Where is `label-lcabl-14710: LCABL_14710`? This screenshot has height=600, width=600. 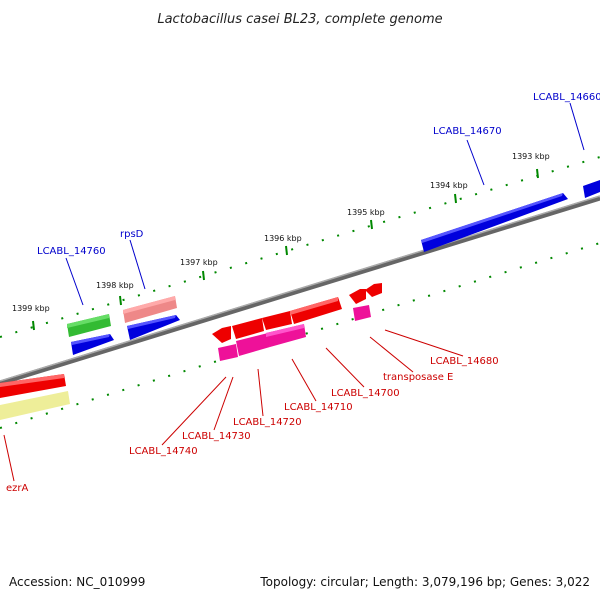 label-lcabl-14710: LCABL_14710 is located at coordinates (318, 407).